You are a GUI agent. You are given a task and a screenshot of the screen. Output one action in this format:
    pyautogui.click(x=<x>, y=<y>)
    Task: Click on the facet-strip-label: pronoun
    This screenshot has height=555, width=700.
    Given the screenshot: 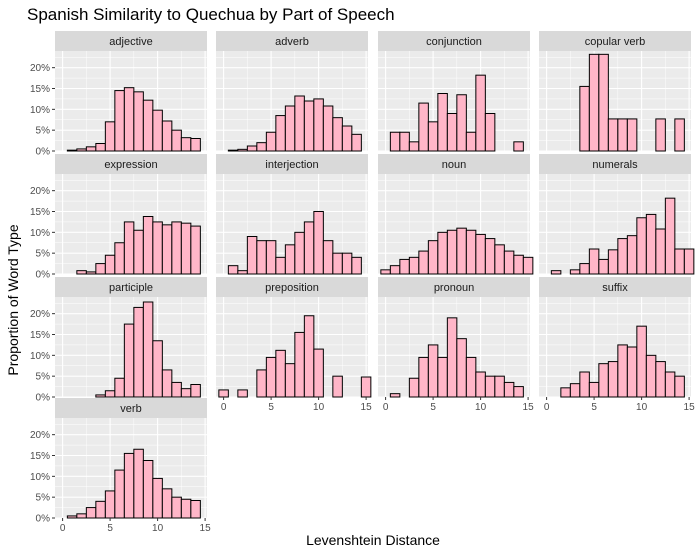 What is the action you would take?
    pyautogui.click(x=454, y=288)
    